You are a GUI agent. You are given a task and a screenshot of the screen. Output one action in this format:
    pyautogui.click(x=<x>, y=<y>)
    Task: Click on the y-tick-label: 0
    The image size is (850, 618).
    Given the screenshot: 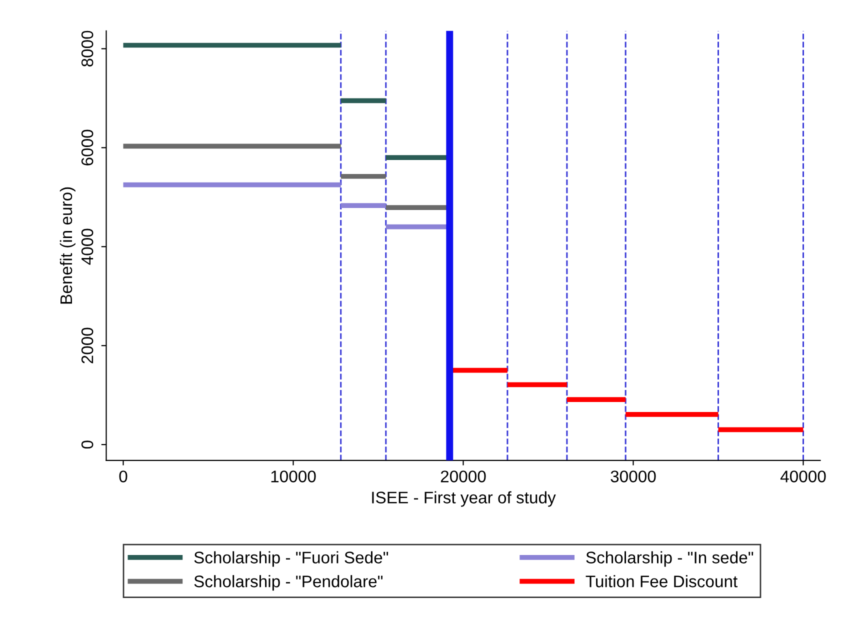 What is the action you would take?
    pyautogui.click(x=87, y=444)
    